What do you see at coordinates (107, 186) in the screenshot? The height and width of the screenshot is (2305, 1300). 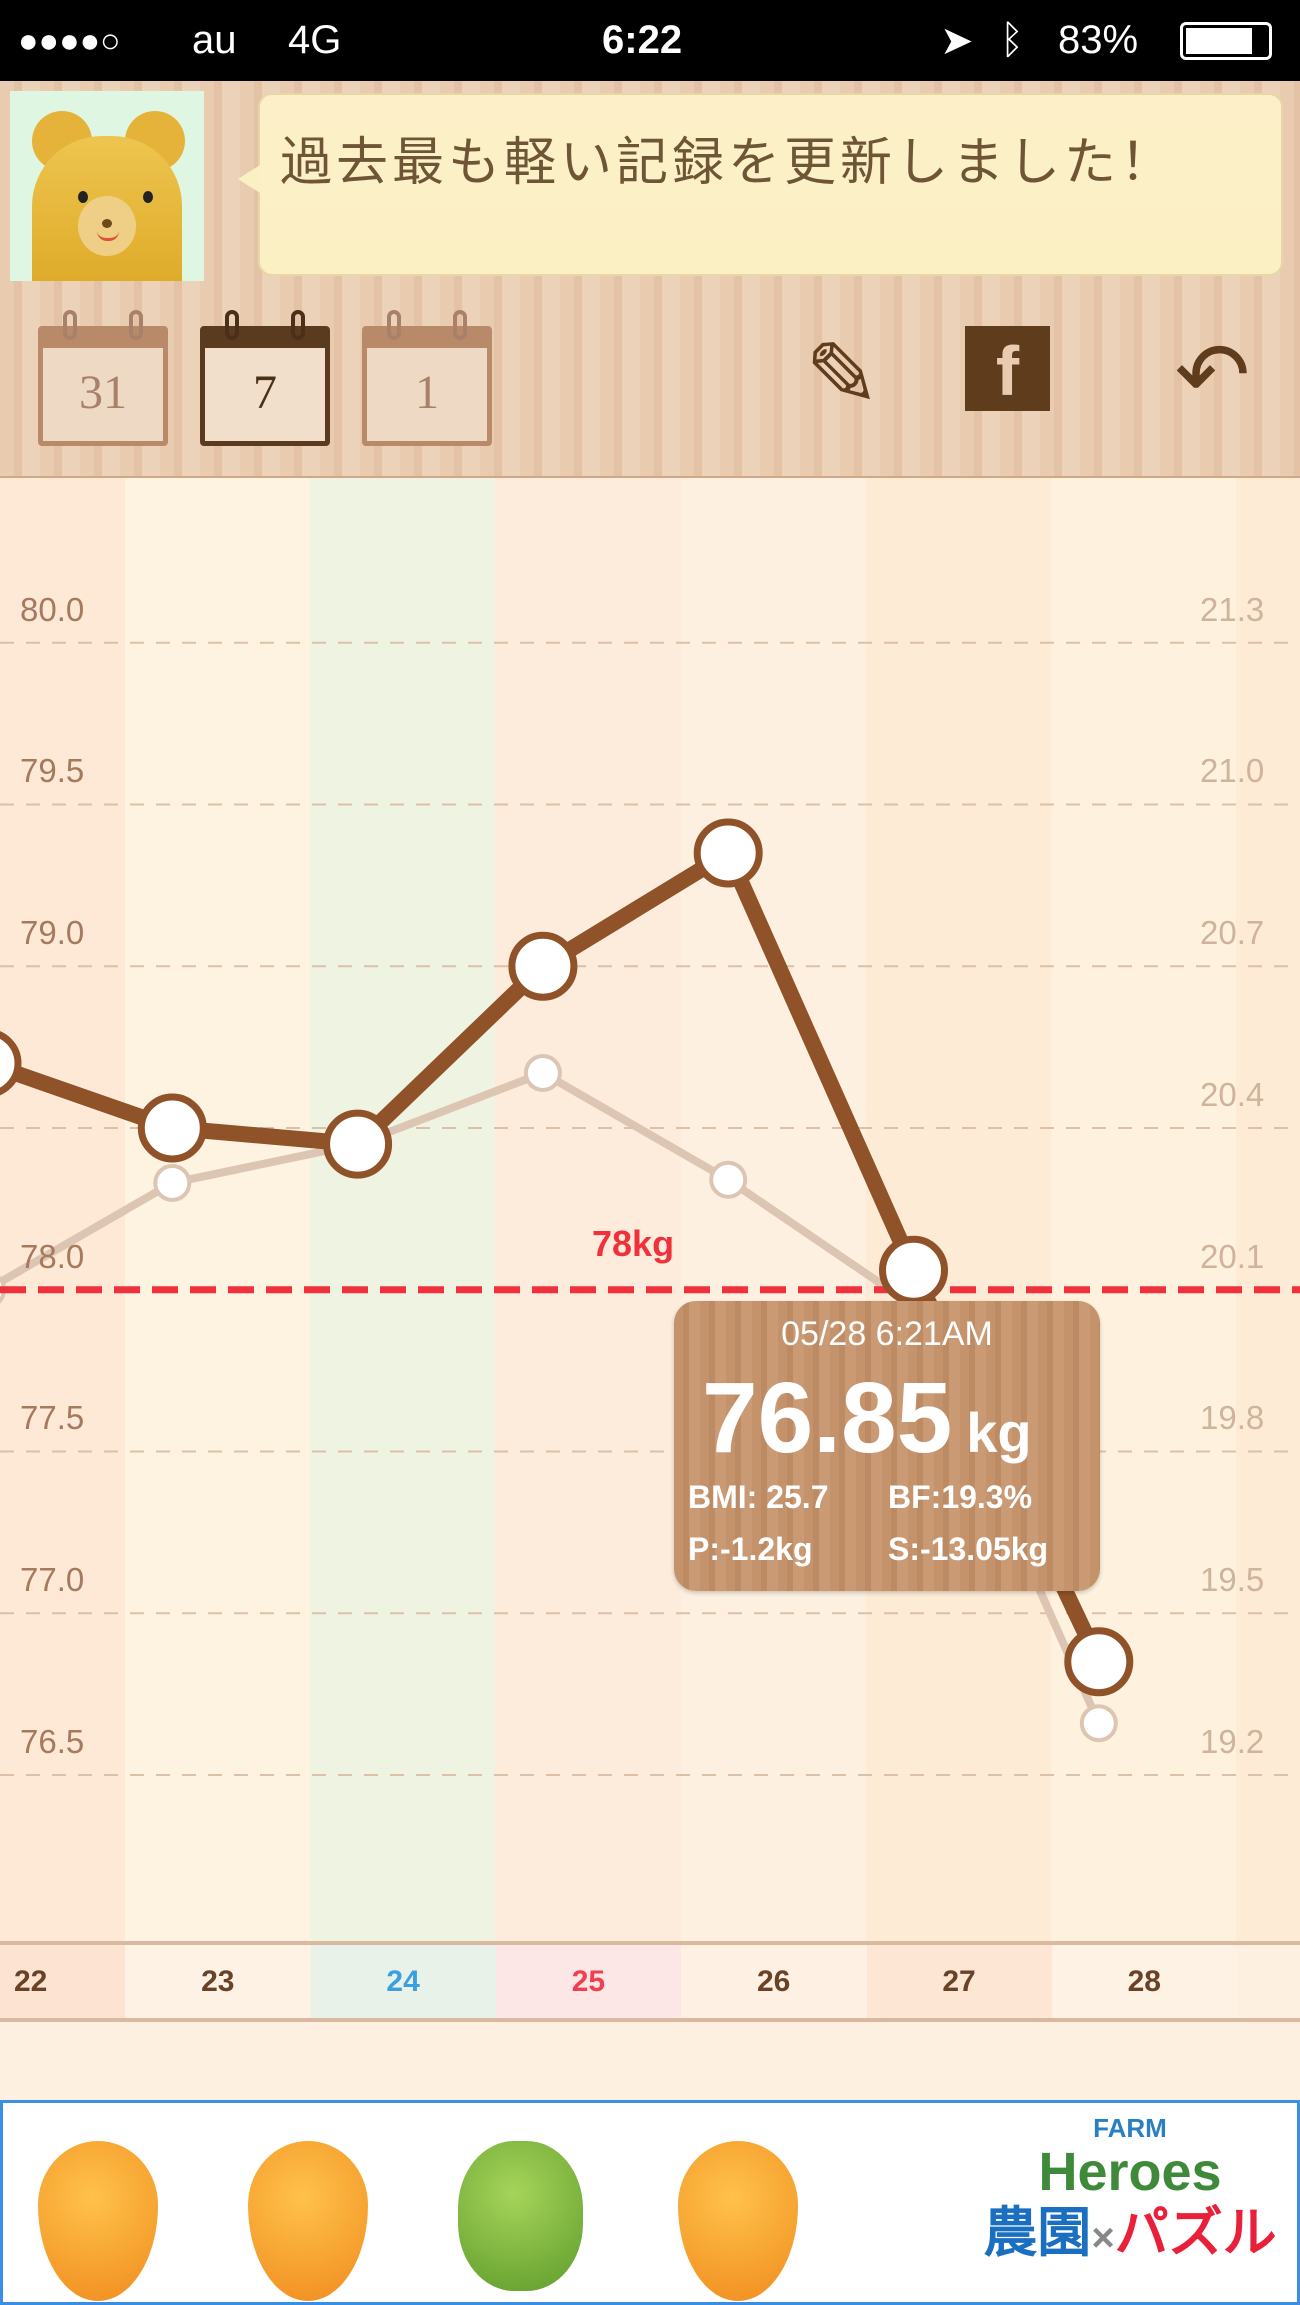 I see `bear-avatar` at bounding box center [107, 186].